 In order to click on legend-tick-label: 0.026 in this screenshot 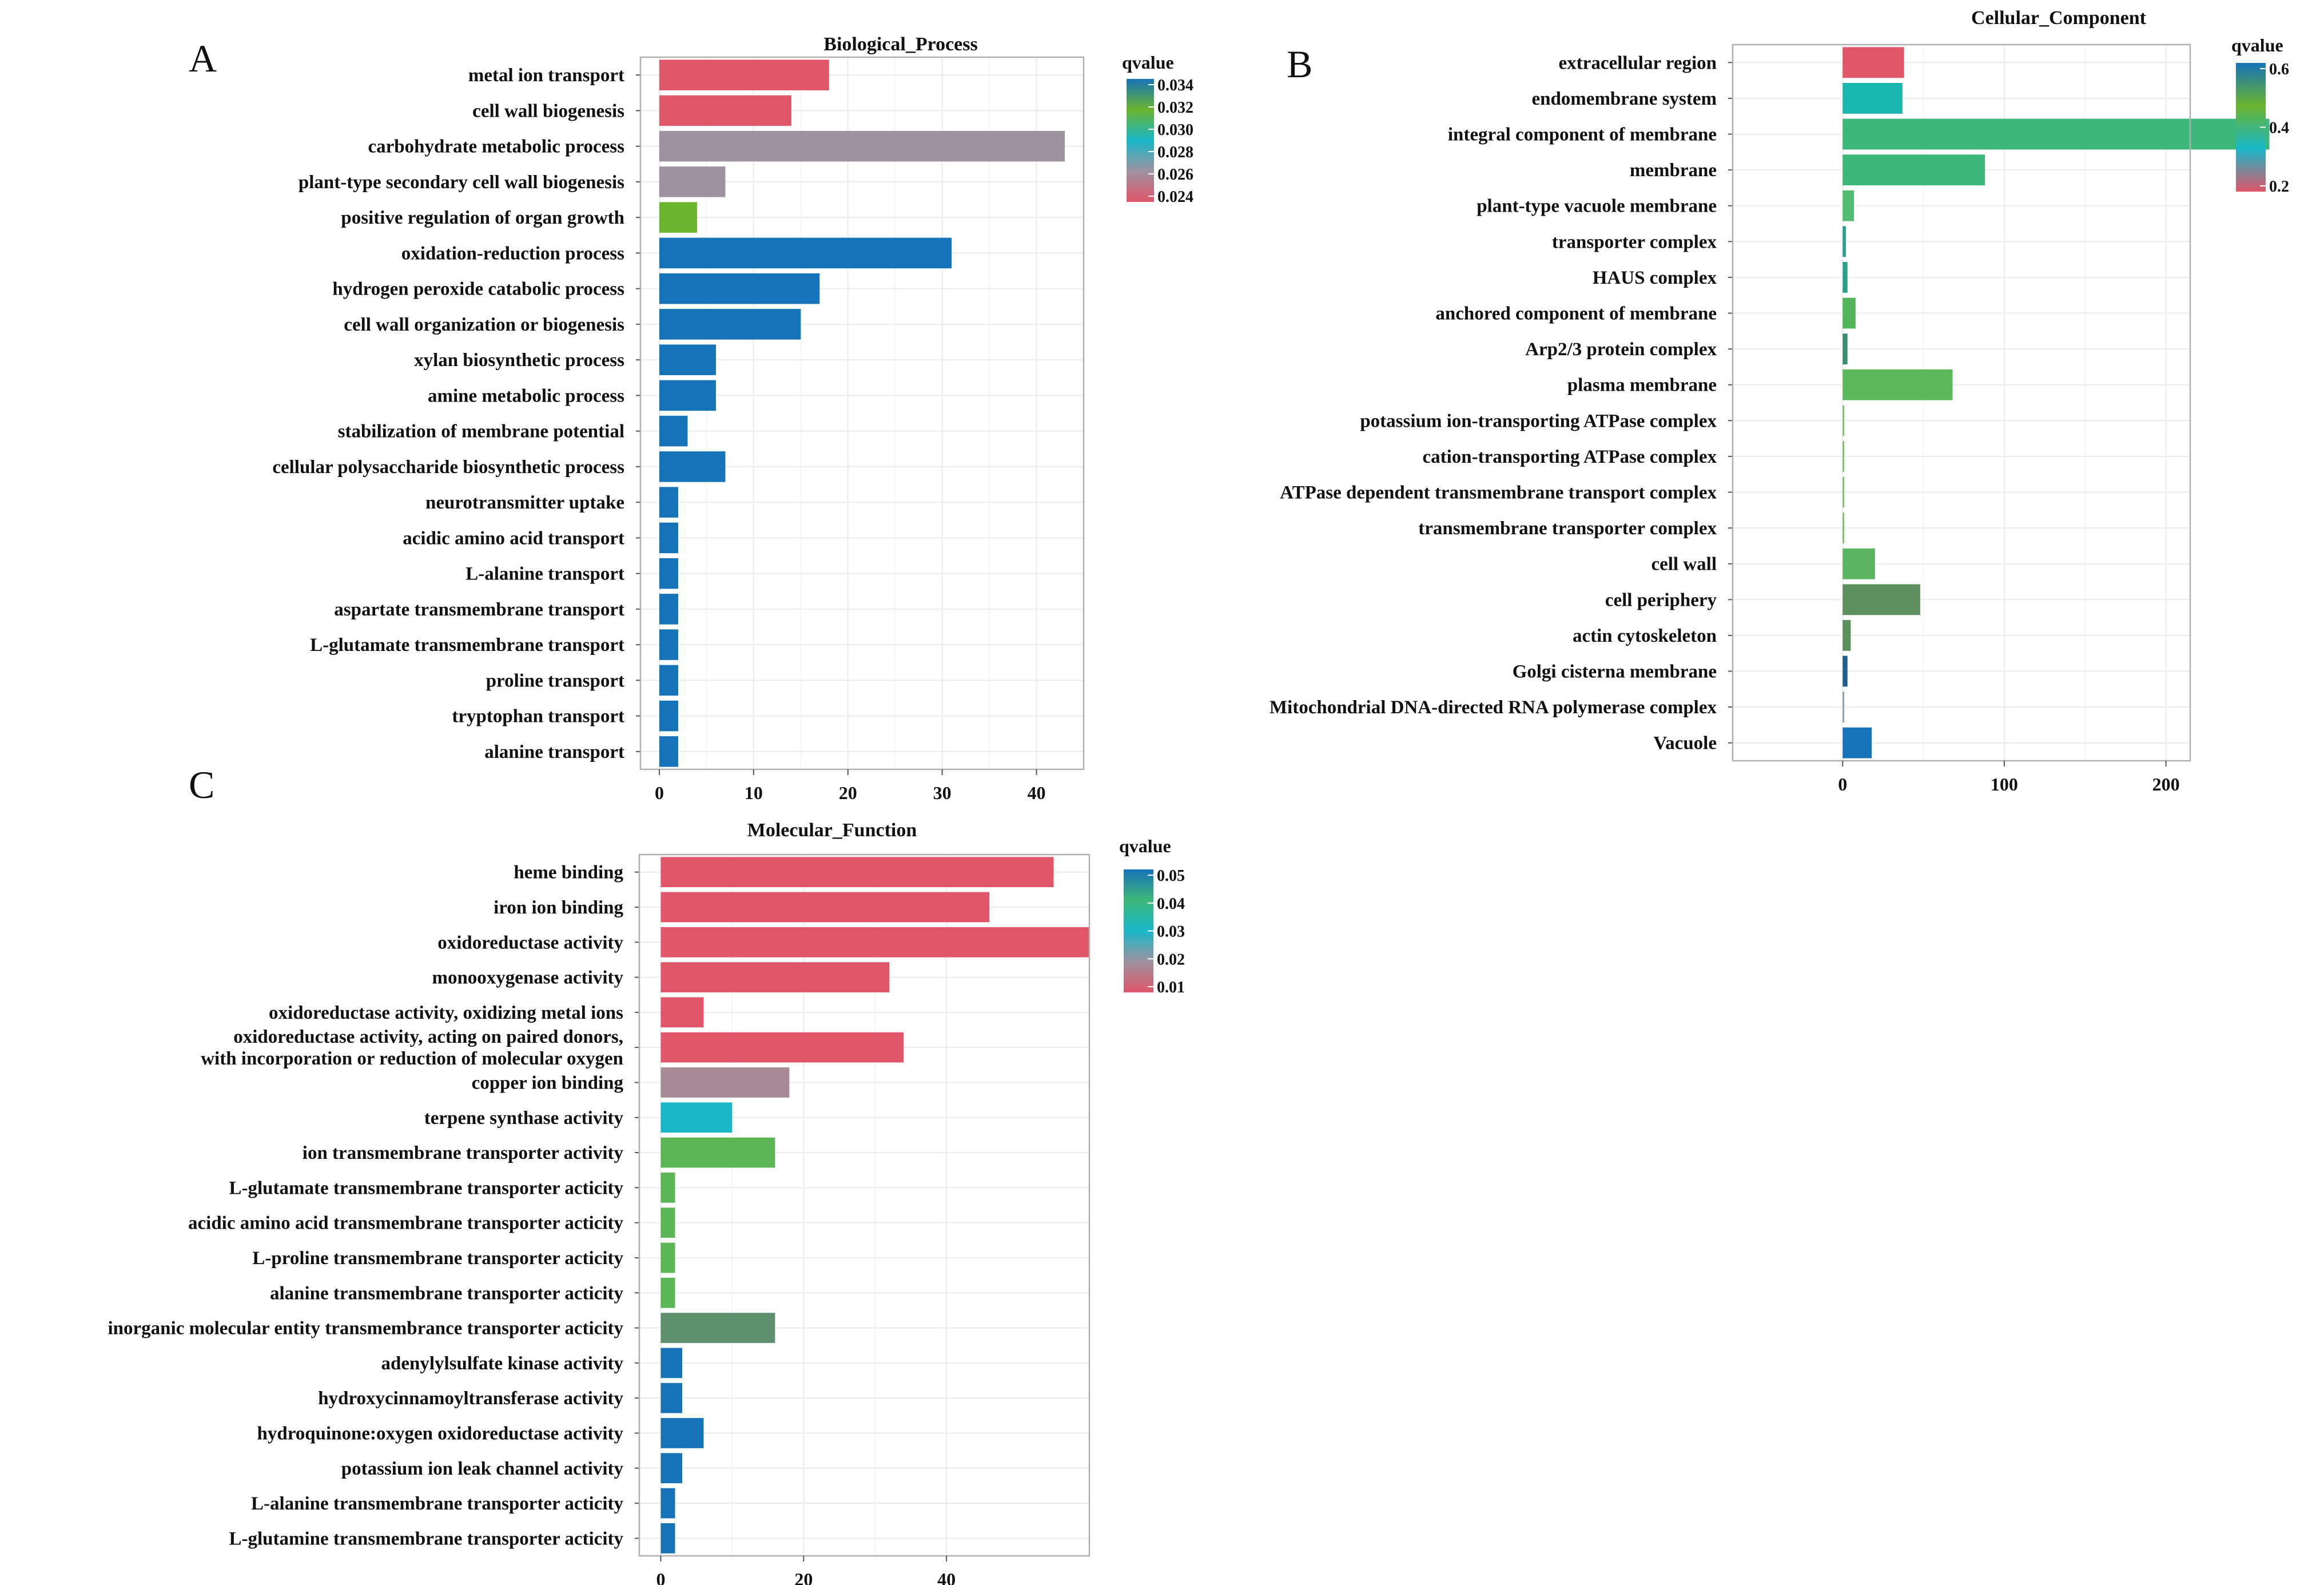, I will do `click(1175, 175)`.